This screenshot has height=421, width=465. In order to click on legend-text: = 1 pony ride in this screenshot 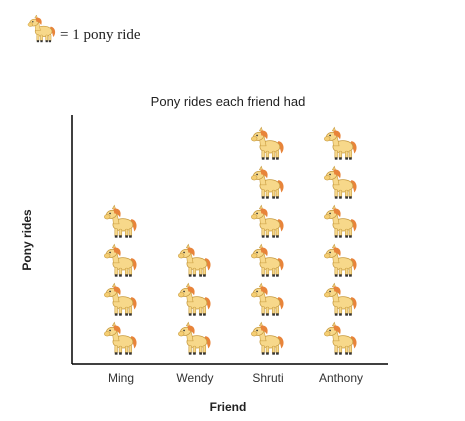, I will do `click(100, 34)`.